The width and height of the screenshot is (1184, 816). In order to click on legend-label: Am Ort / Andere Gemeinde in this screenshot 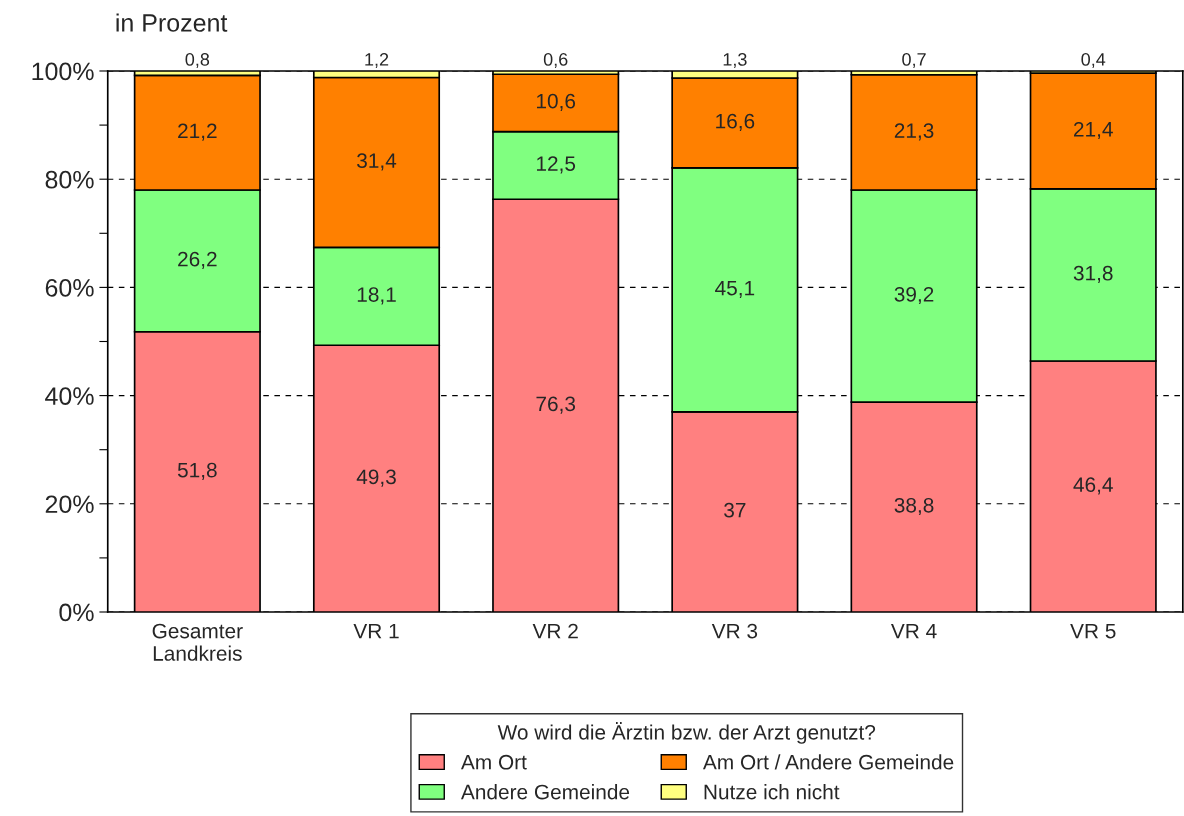, I will do `click(828, 762)`.